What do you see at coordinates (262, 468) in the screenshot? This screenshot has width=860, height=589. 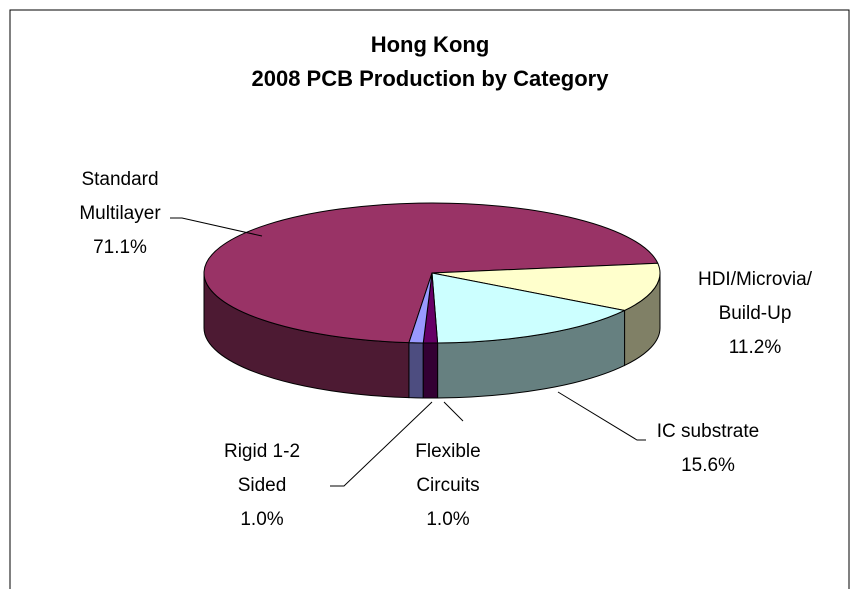 I see `slice-name: Rigid 1-2 Sided` at bounding box center [262, 468].